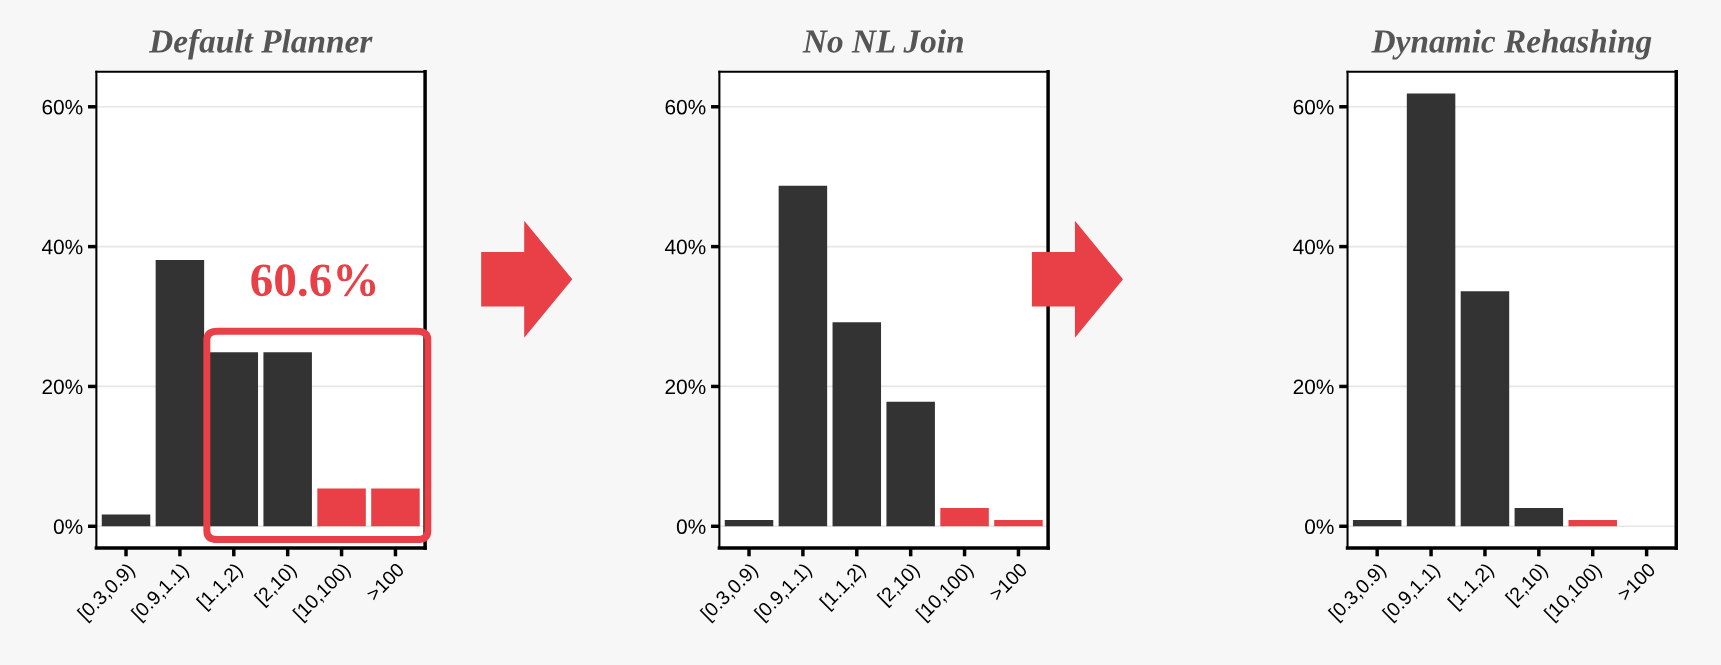 The width and height of the screenshot is (1721, 665). I want to click on chart-title: No NL Join, so click(882, 41).